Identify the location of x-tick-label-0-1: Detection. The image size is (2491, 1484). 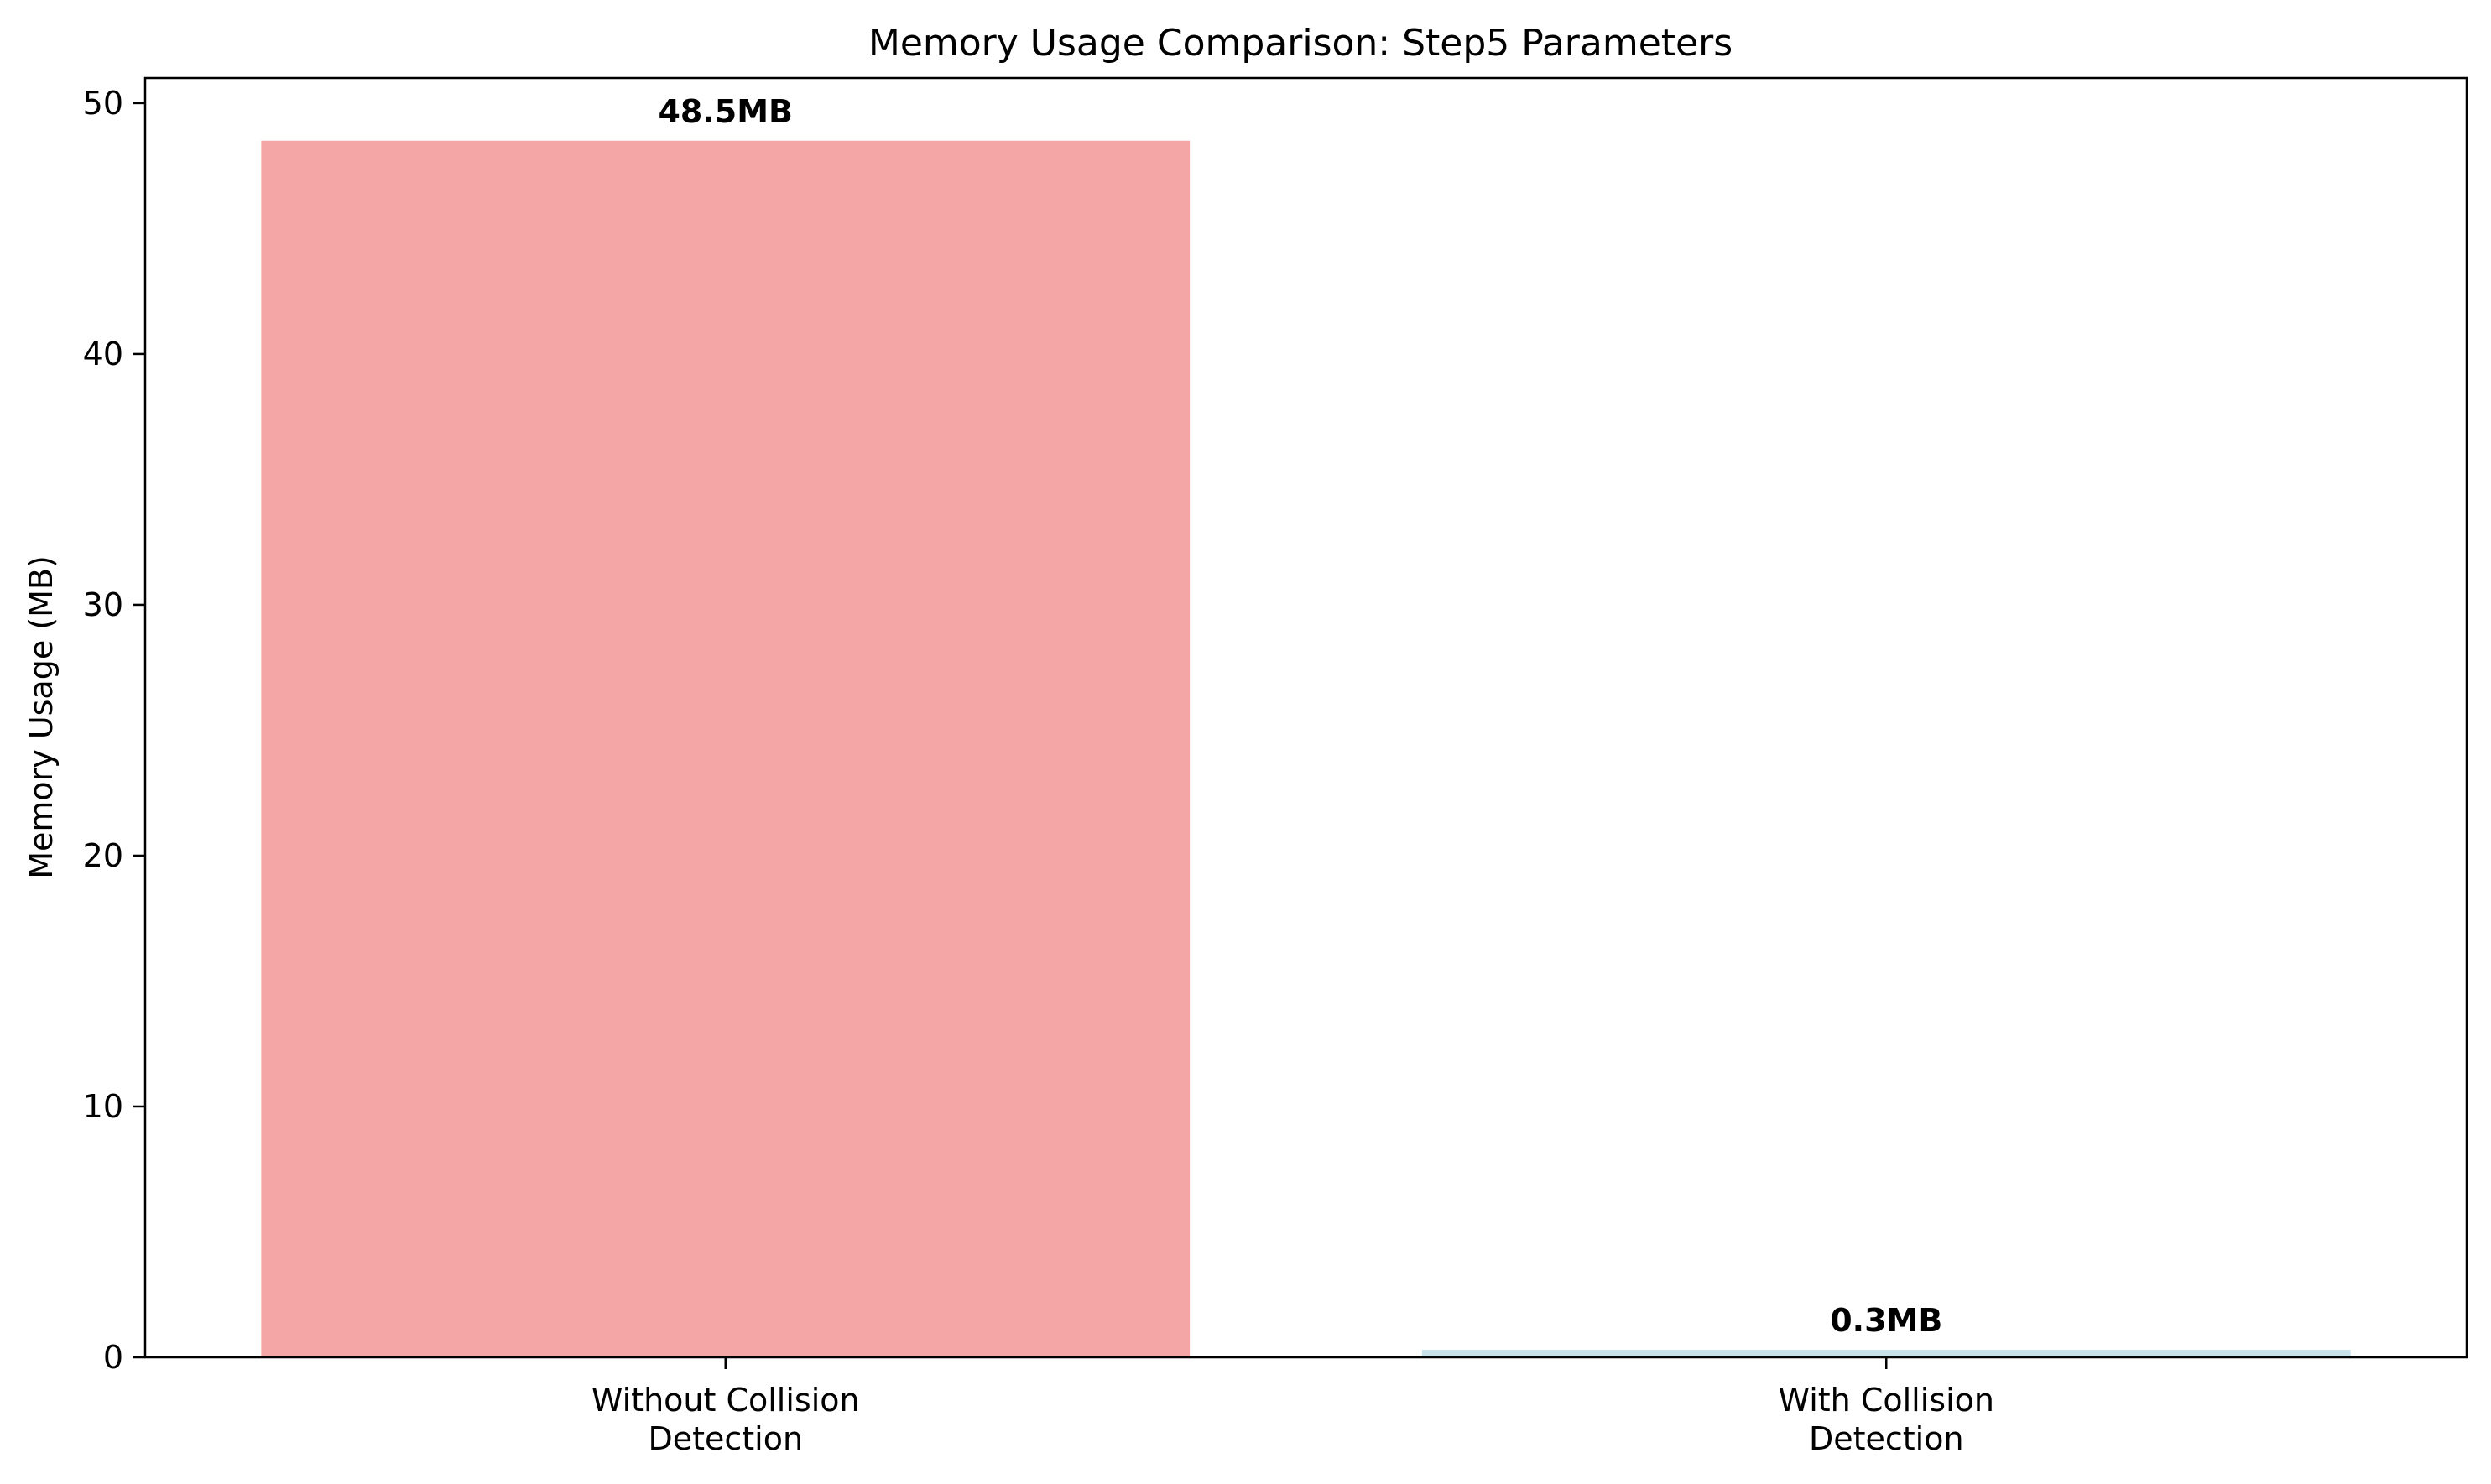
(726, 1438).